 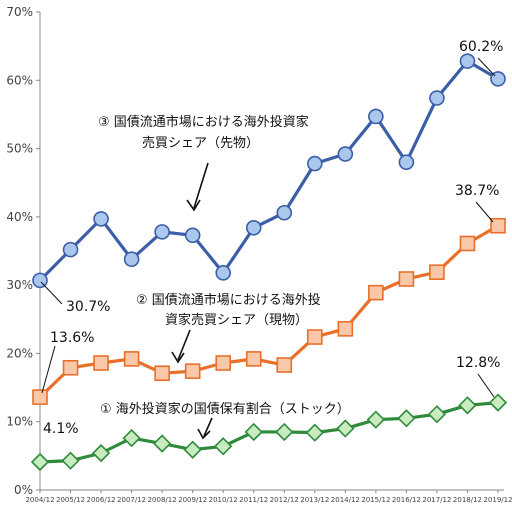 What do you see at coordinates (314, 500) in the screenshot?
I see `x-tick-label: 2013/12` at bounding box center [314, 500].